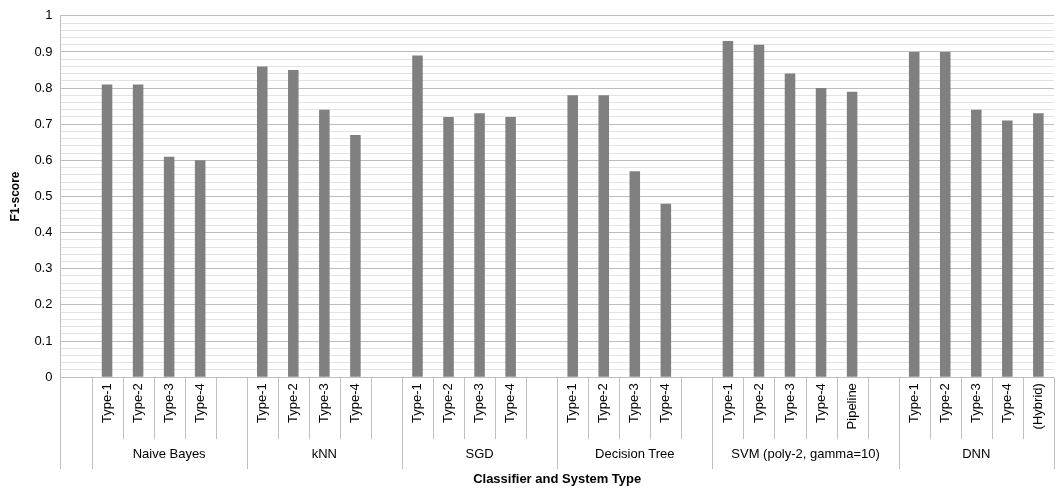  I want to click on y-axis-title: F1-score, so click(14, 196).